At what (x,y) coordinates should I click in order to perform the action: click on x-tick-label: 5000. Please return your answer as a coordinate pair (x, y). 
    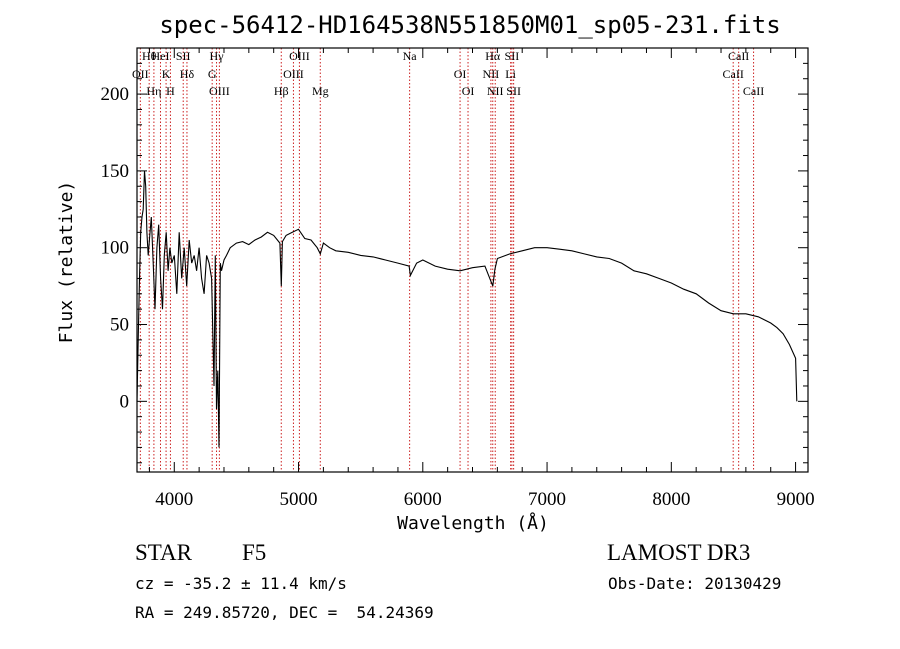
    Looking at the image, I should click on (299, 499).